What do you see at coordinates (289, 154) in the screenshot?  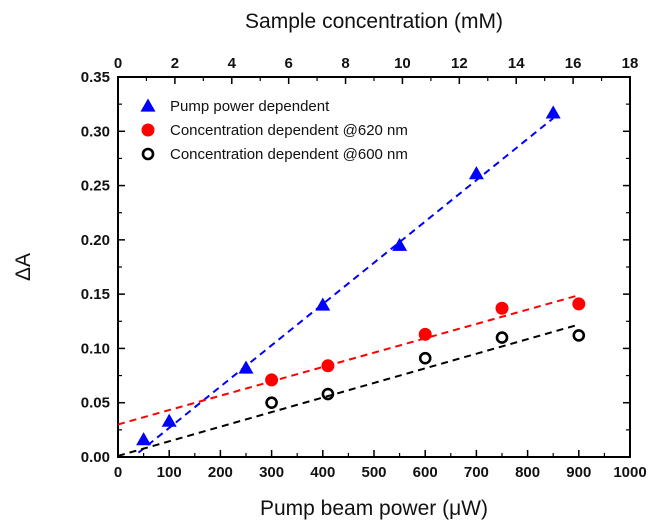 I see `legend-label: Concentration dependent @600 nm` at bounding box center [289, 154].